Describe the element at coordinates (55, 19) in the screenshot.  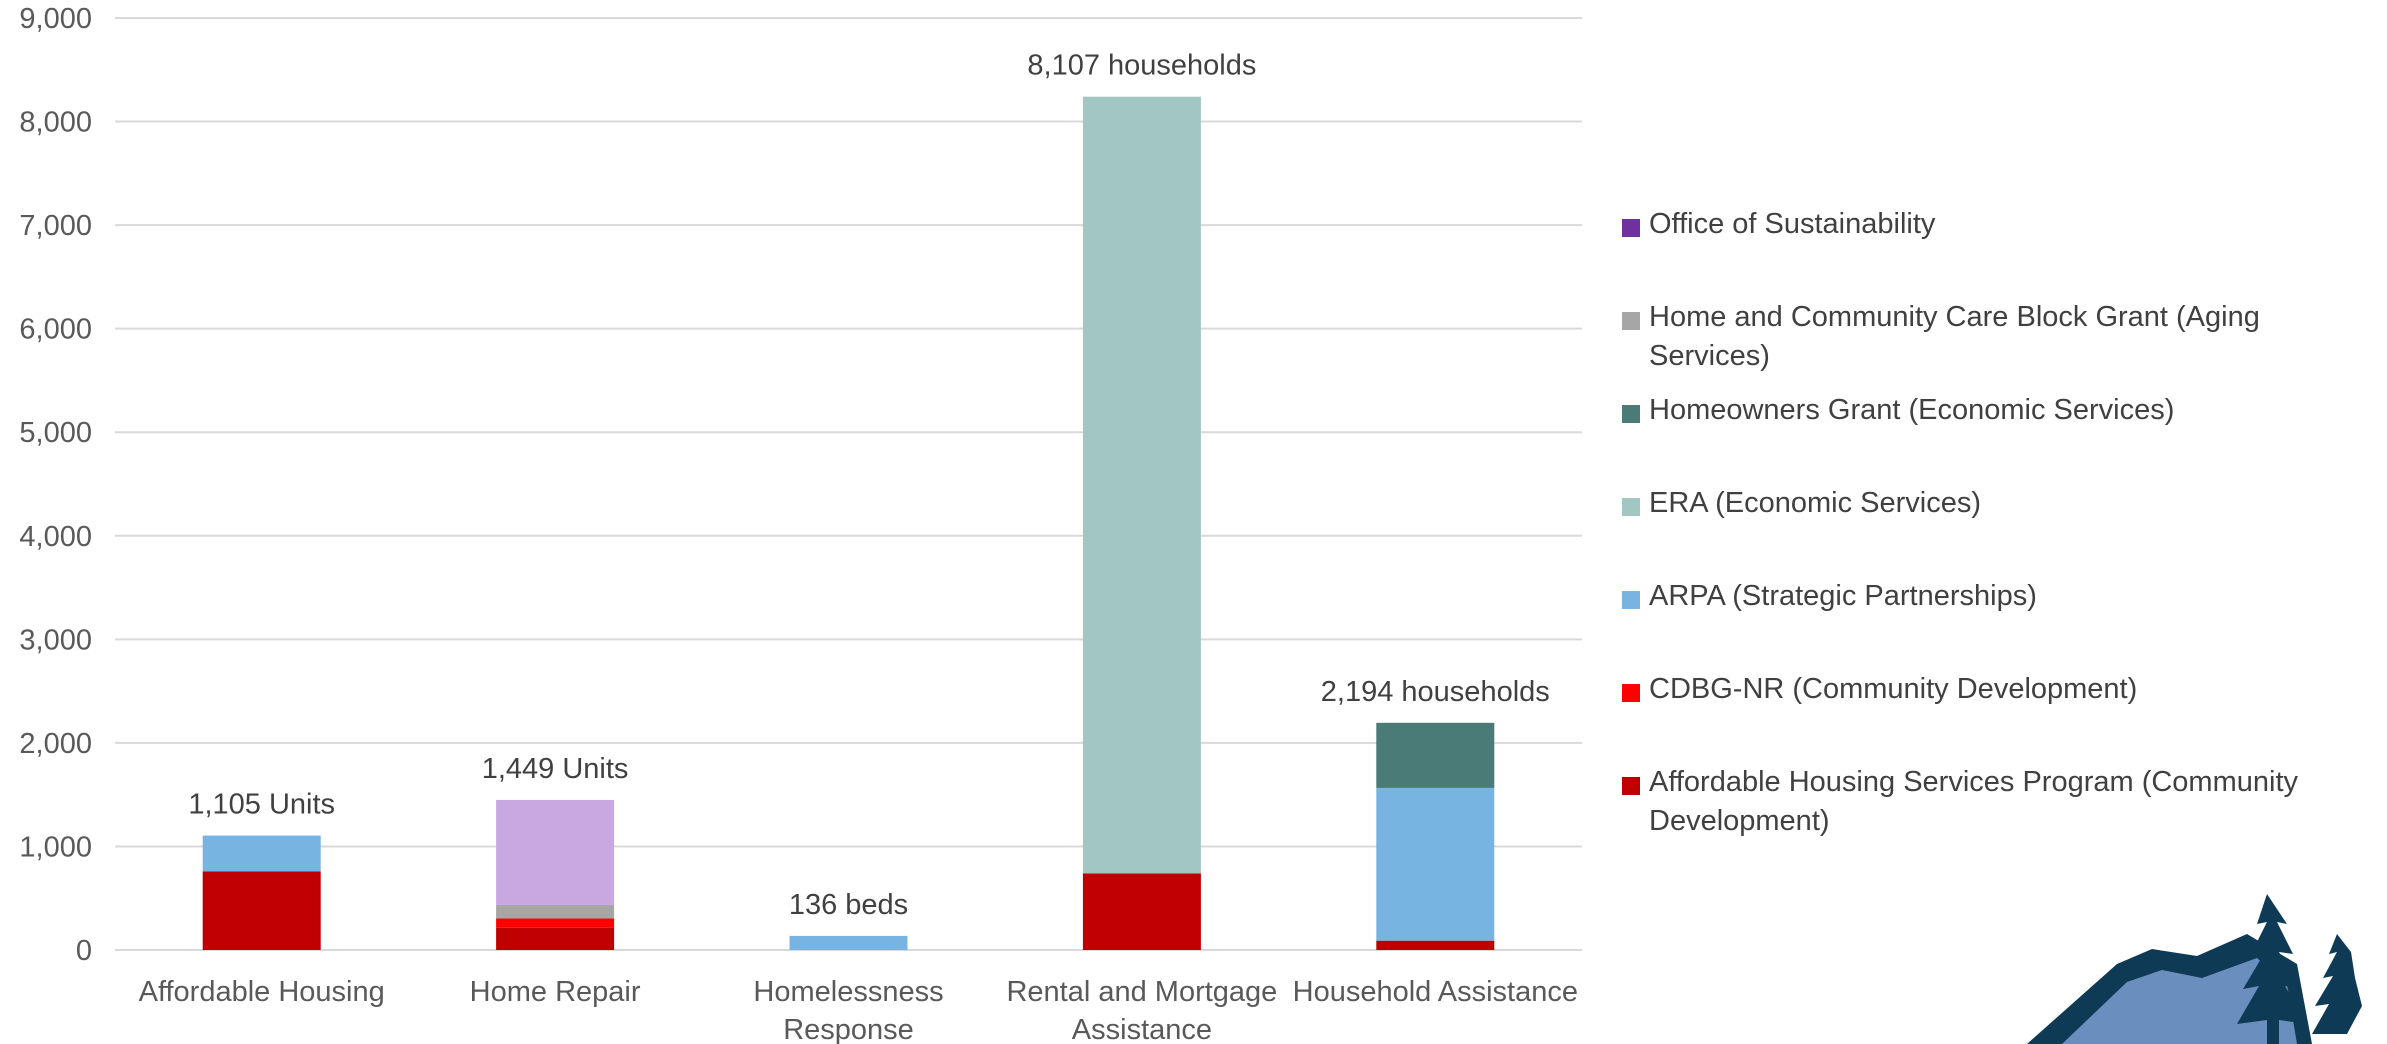
I see `y-tick-label: 9,000` at that location.